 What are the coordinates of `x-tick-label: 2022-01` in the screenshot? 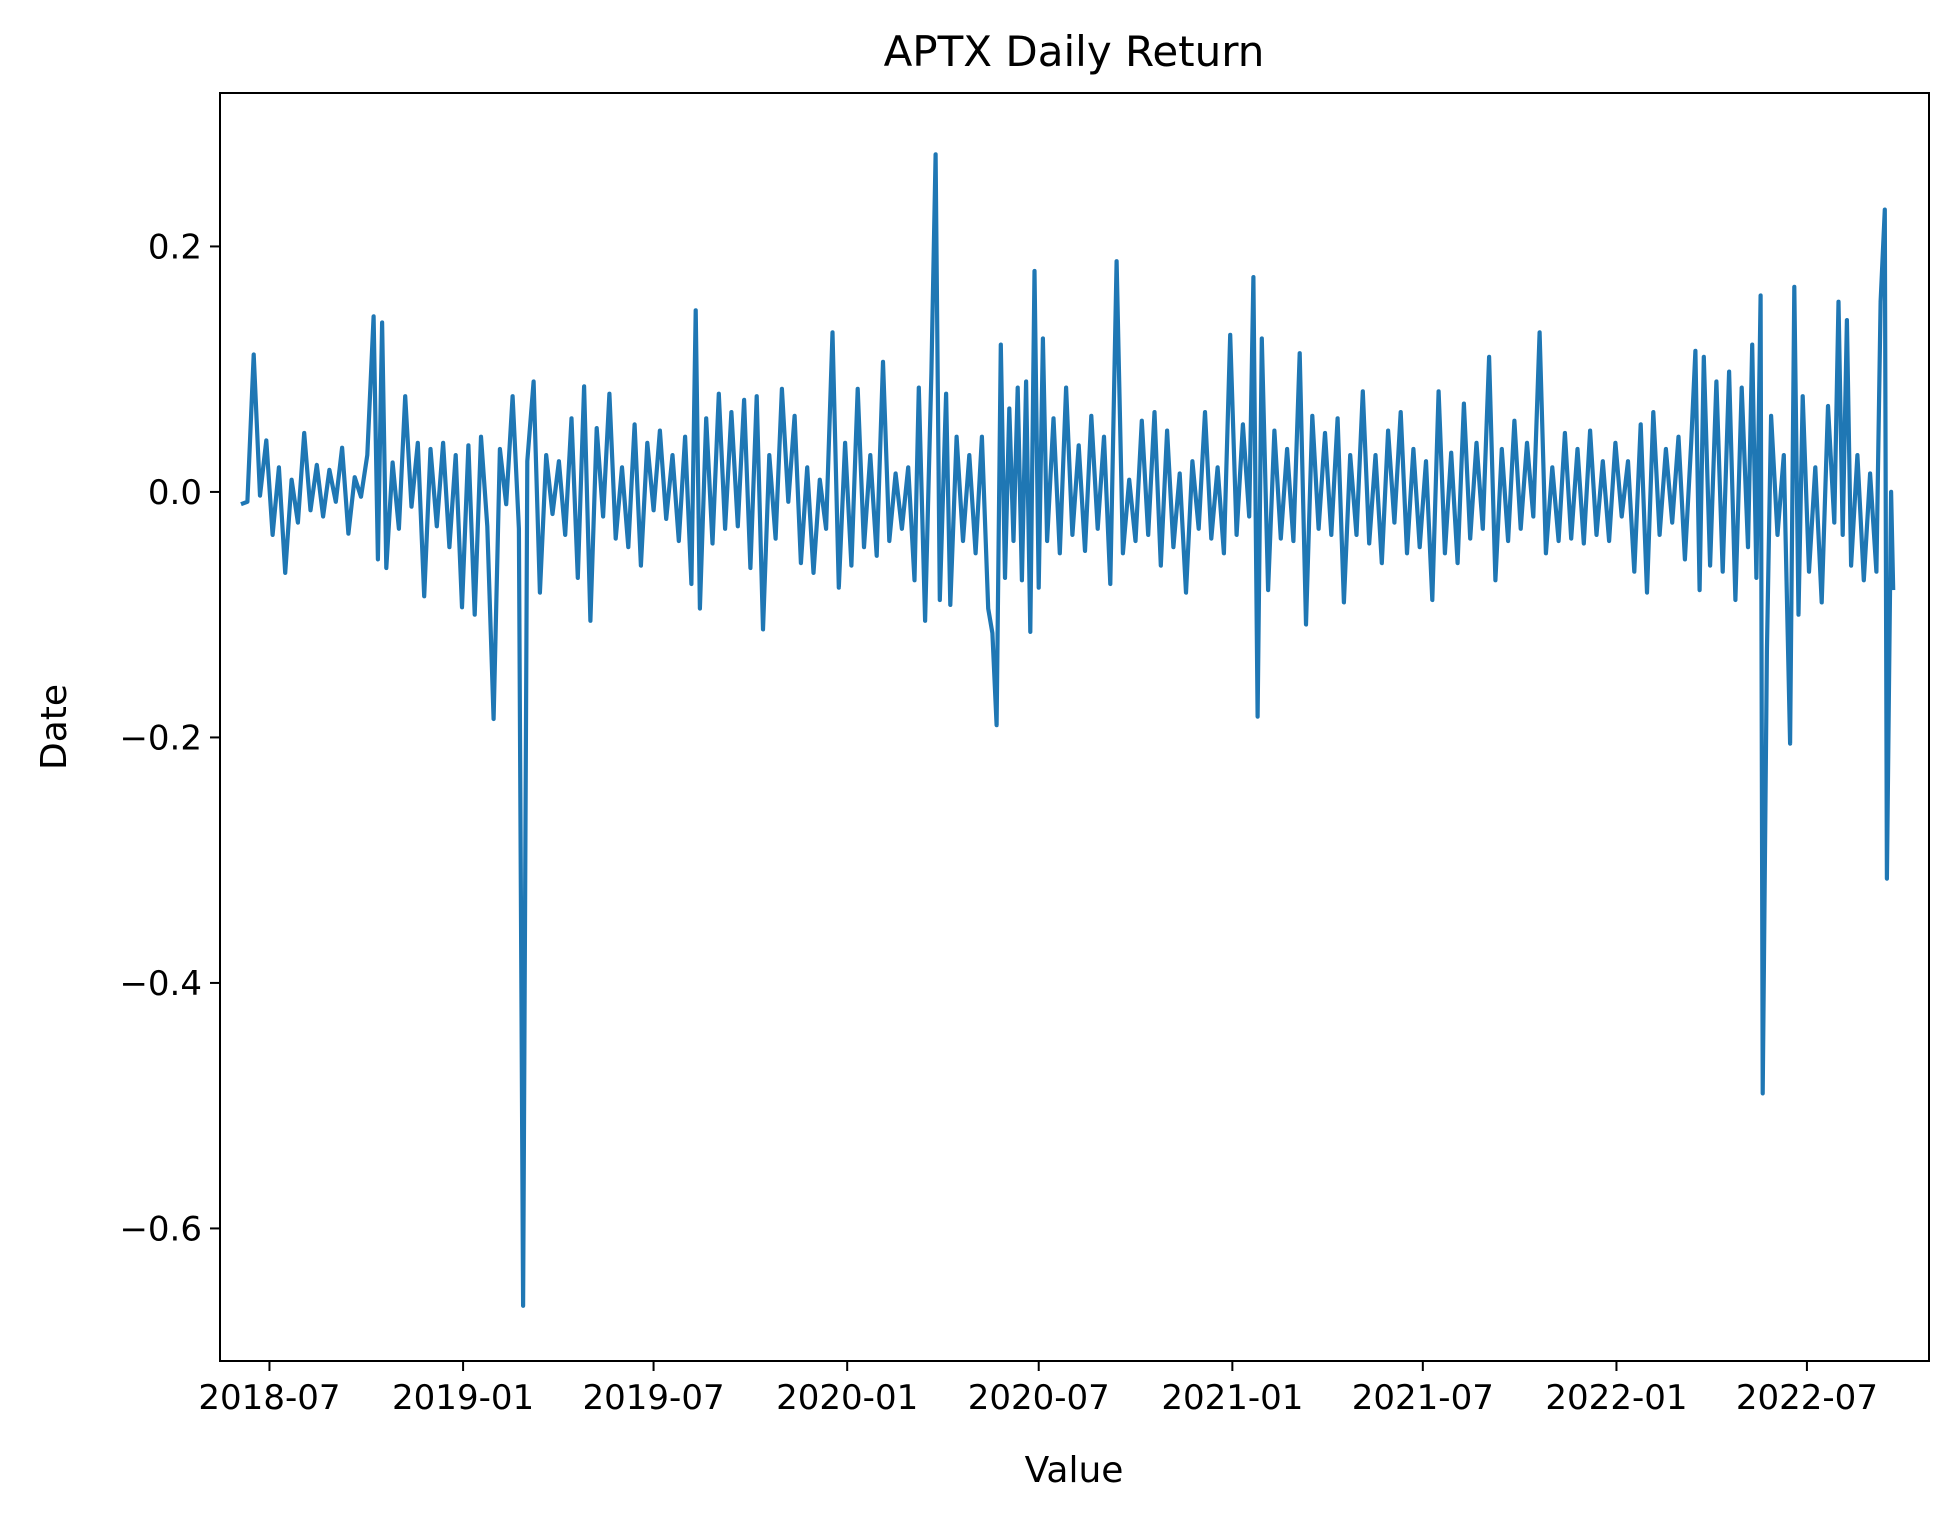 It's located at (1616, 1398).